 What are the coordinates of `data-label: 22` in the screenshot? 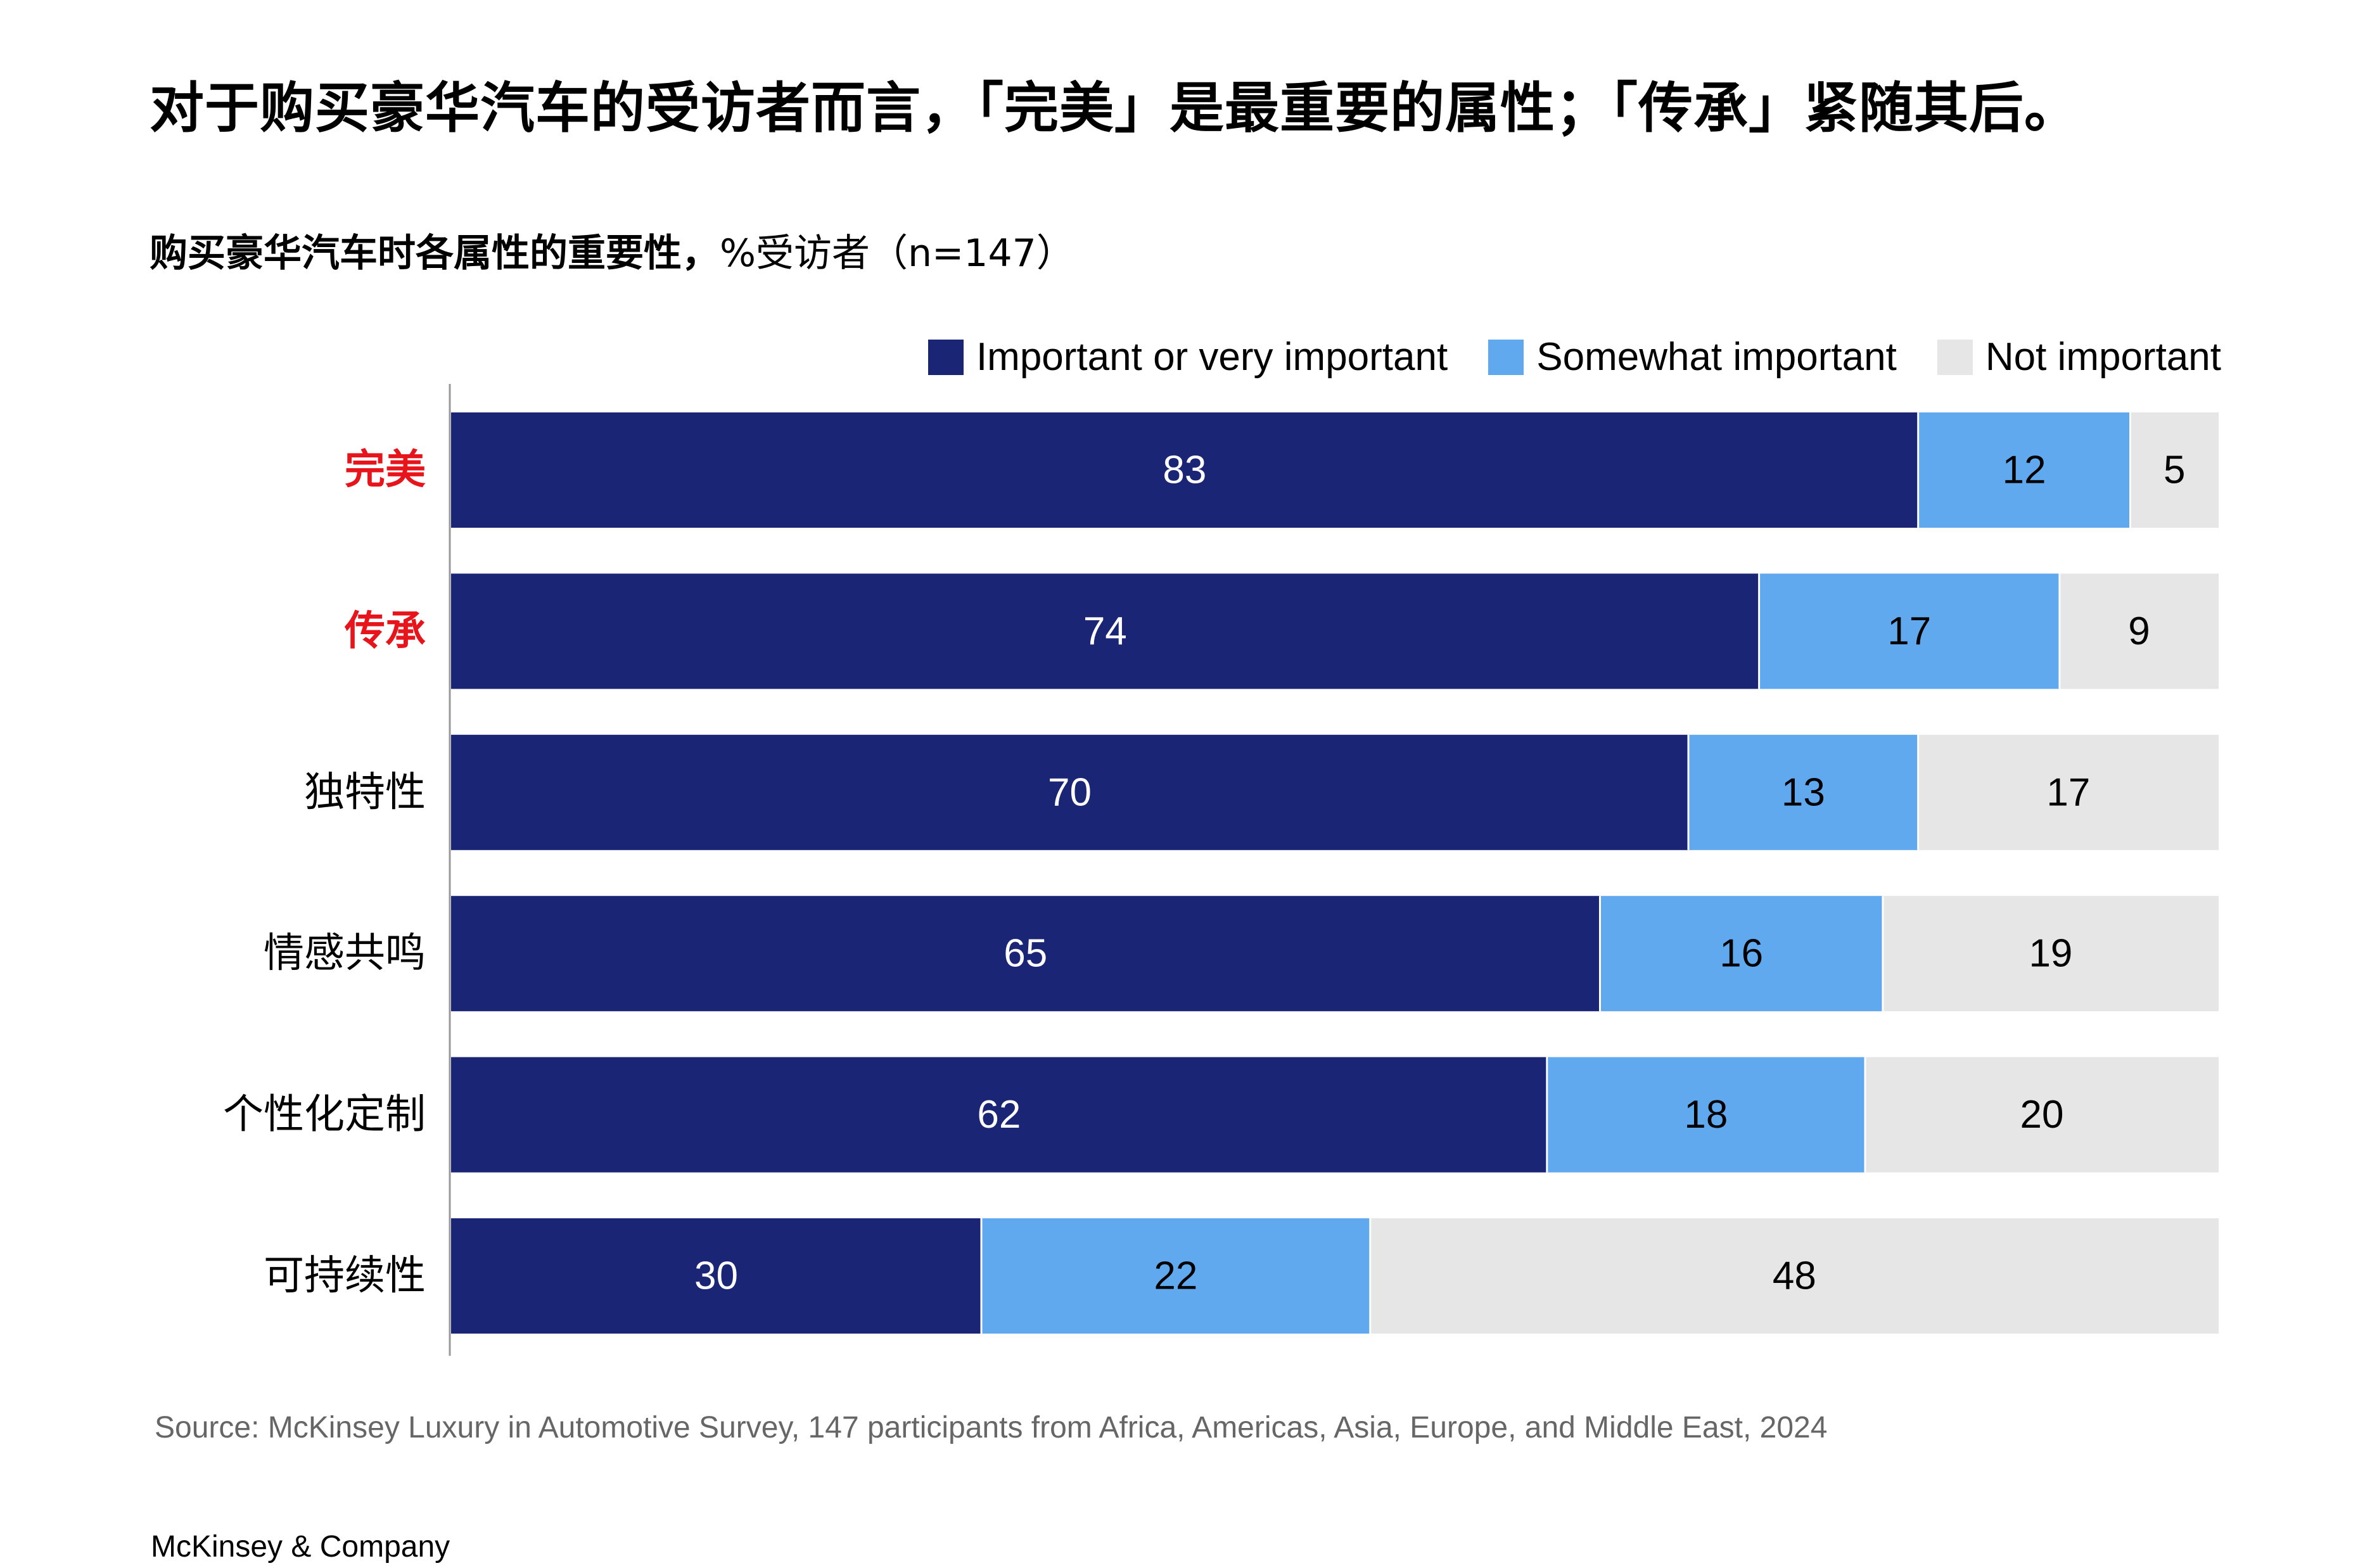 It's located at (1175, 1276).